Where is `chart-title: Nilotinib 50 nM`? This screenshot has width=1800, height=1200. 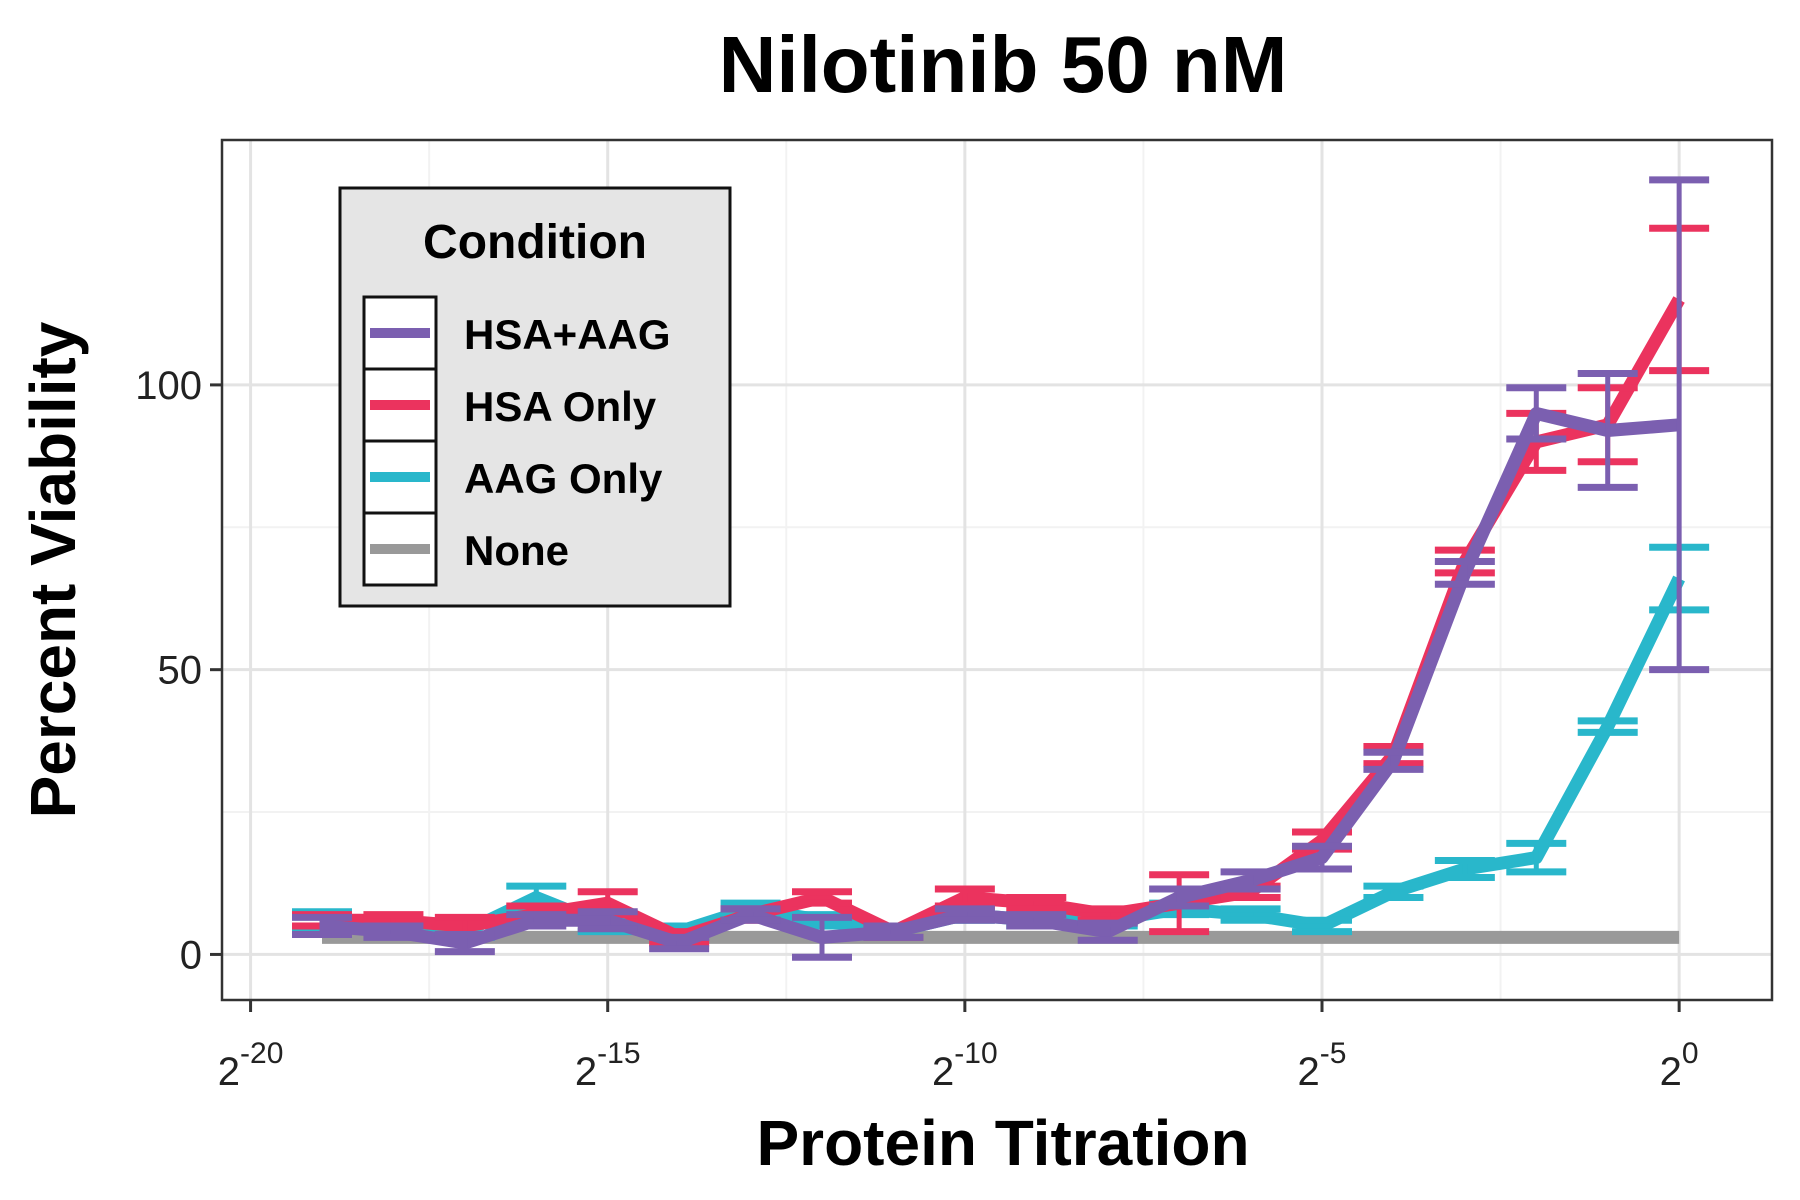 chart-title: Nilotinib 50 nM is located at coordinates (1003, 64).